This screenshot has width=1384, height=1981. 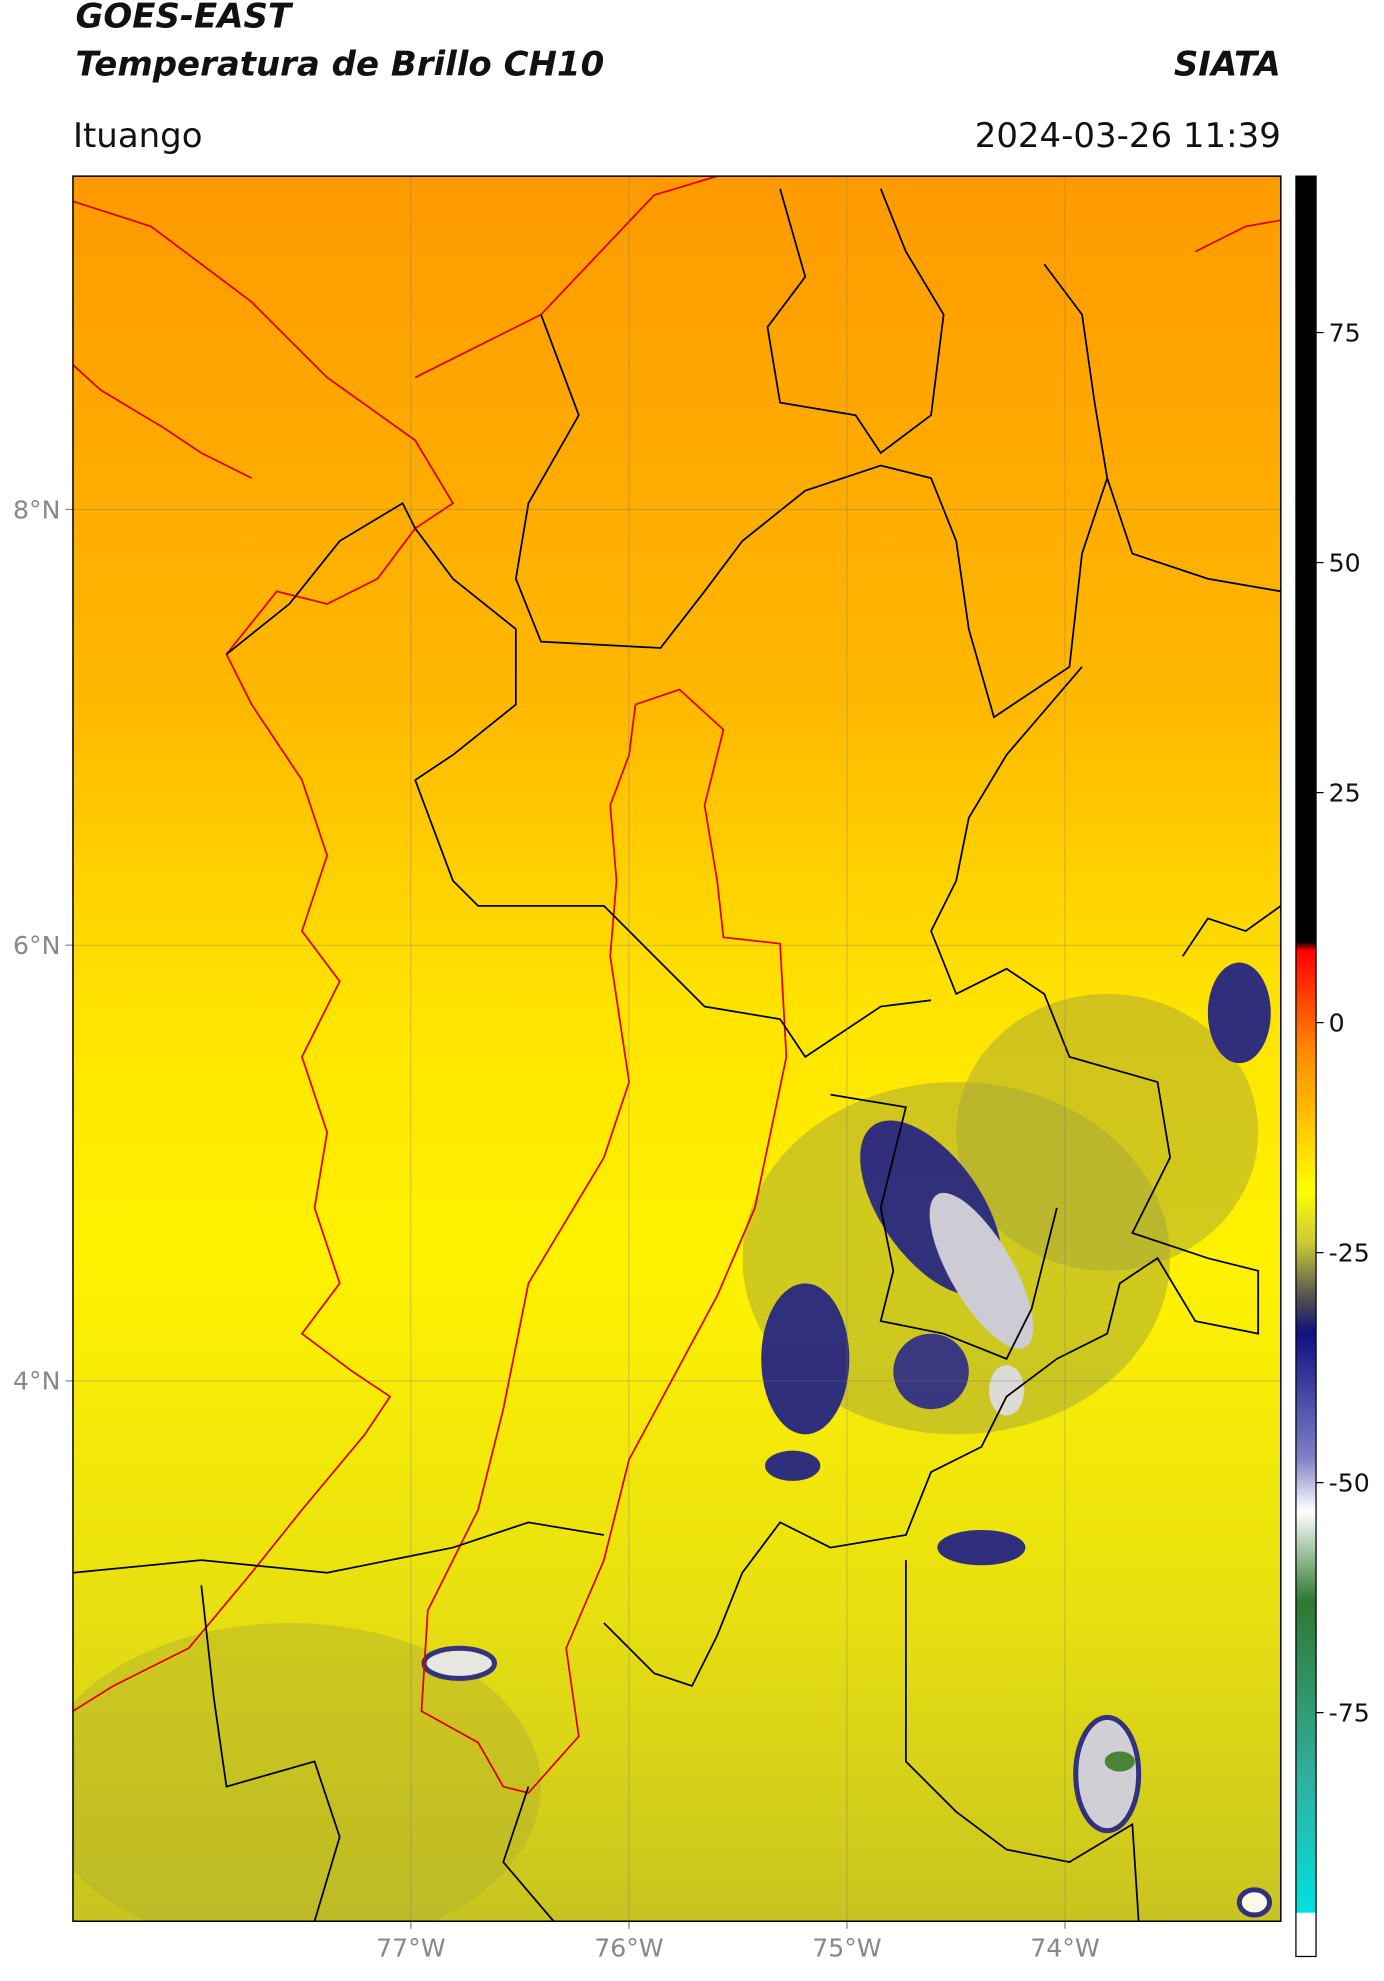 What do you see at coordinates (1306, 1066) in the screenshot?
I see `colorbar` at bounding box center [1306, 1066].